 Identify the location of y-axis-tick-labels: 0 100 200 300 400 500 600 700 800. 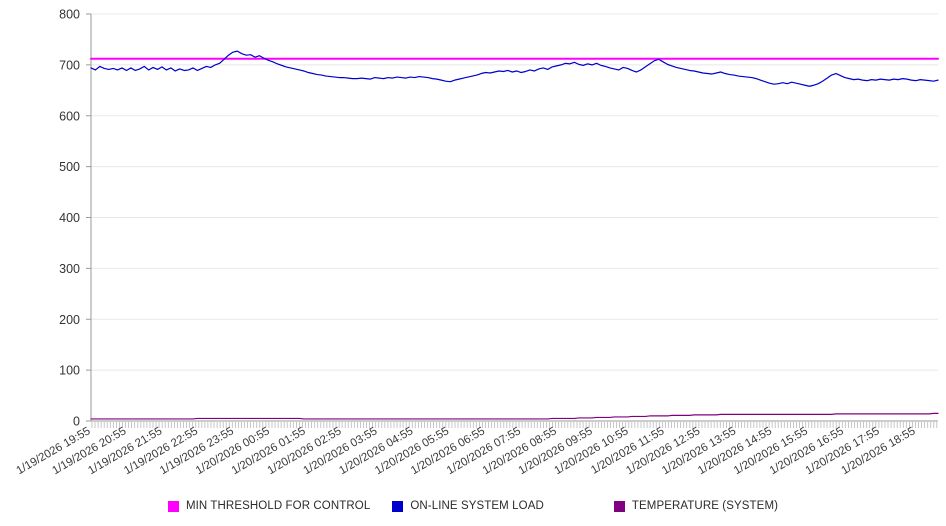
(69, 218).